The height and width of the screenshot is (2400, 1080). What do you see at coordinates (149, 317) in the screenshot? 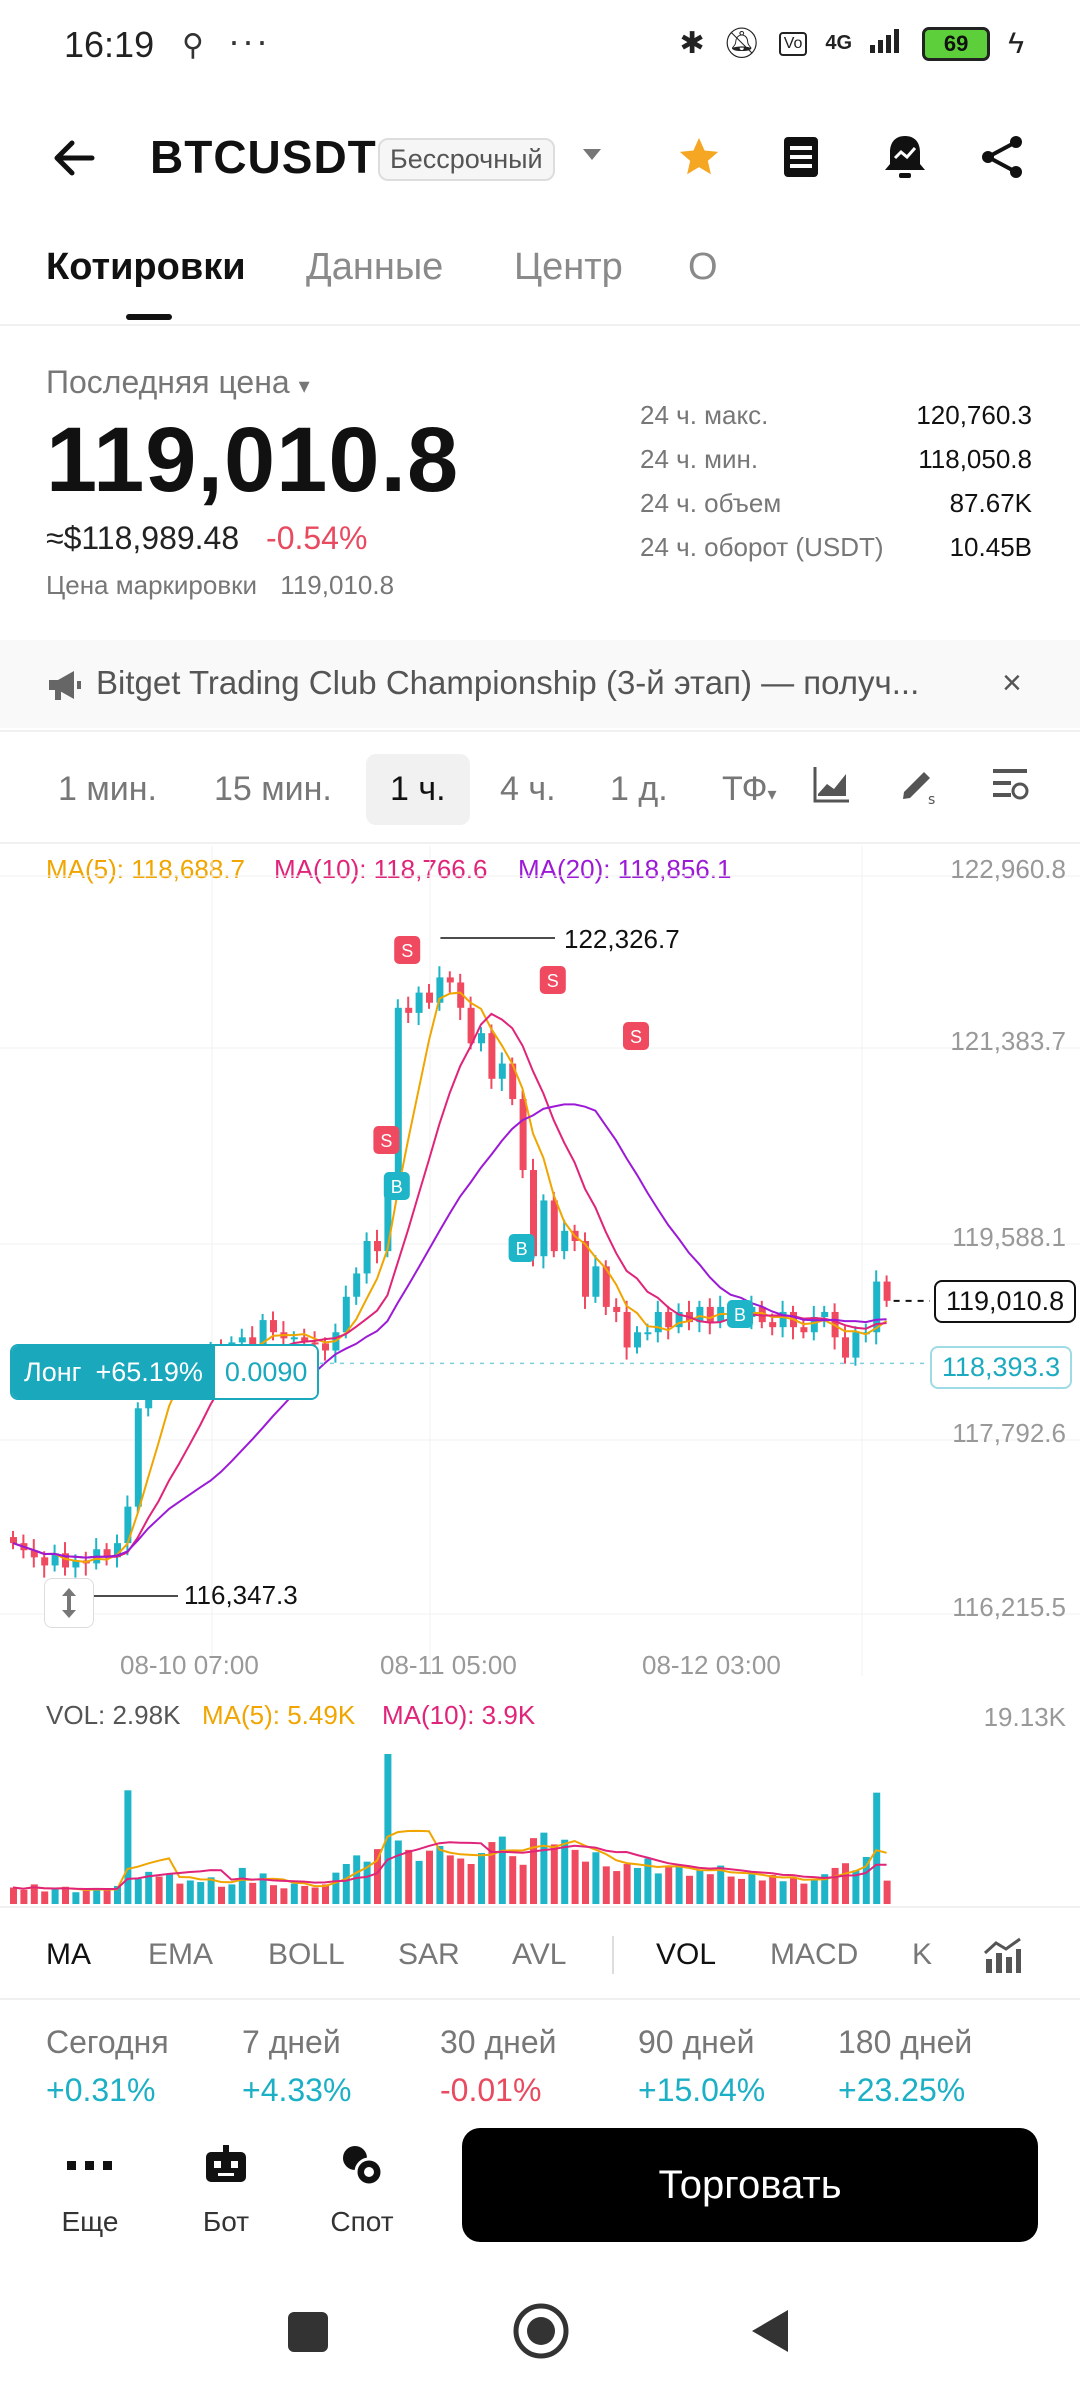
I see `active-tab-indicator` at bounding box center [149, 317].